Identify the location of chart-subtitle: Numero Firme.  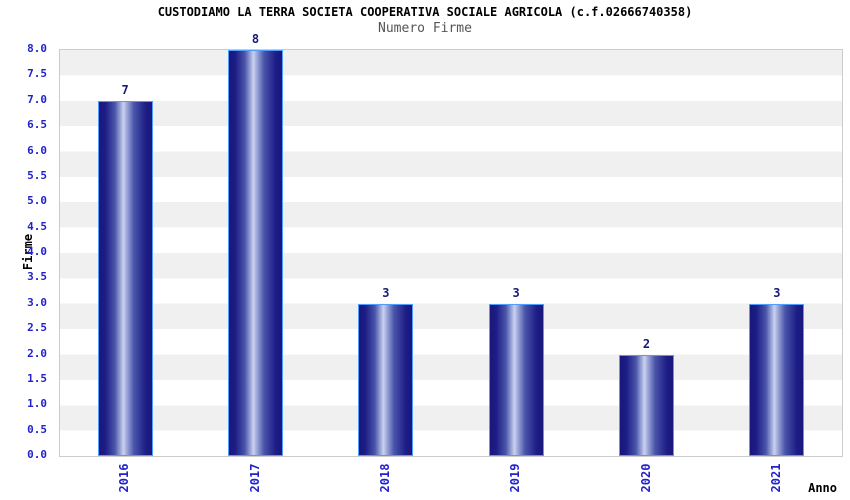
(425, 28).